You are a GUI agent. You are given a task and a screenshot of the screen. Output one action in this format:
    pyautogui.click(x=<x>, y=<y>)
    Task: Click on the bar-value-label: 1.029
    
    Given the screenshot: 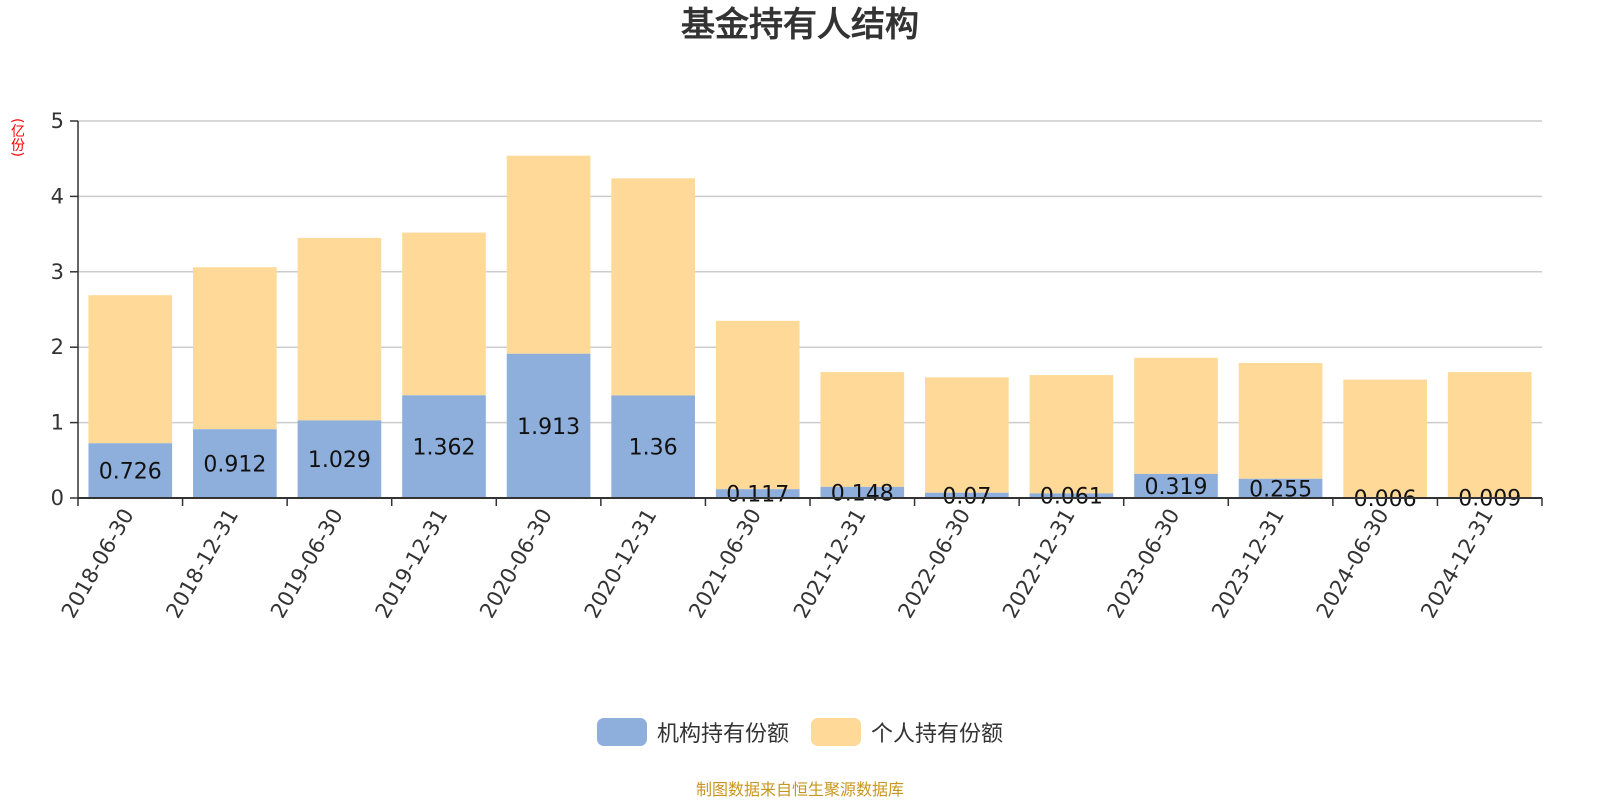 What is the action you would take?
    pyautogui.click(x=339, y=460)
    